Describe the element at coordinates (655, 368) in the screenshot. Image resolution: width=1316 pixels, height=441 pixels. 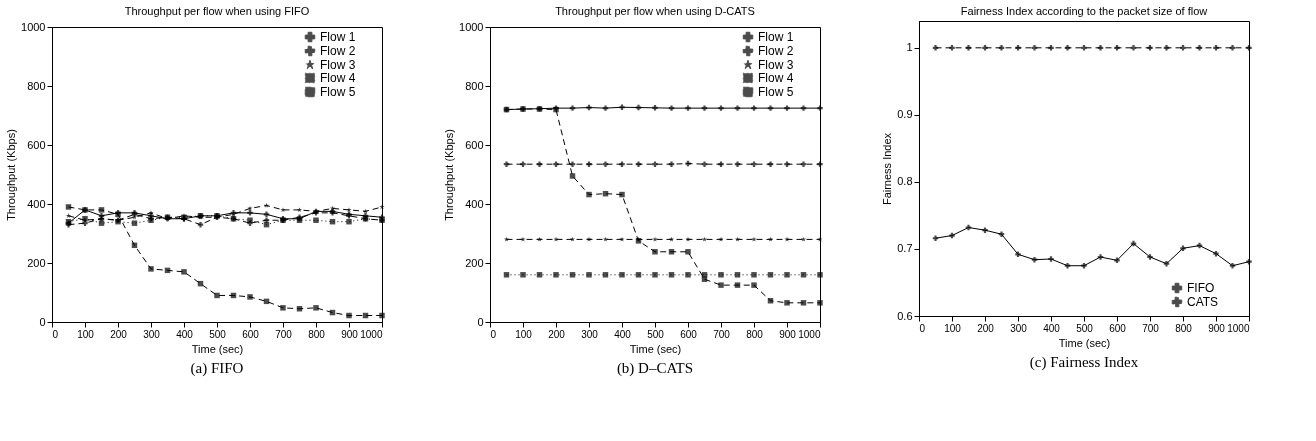
I see `text: (b) D–CATS` at that location.